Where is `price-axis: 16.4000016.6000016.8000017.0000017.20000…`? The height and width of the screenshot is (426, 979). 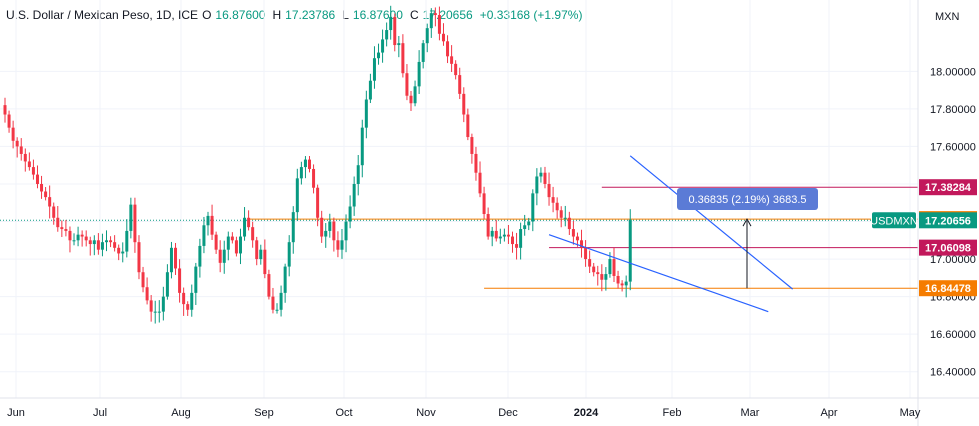
price-axis: 16.4000016.6000016.8000017.0000017.20000… is located at coordinates (923, 213).